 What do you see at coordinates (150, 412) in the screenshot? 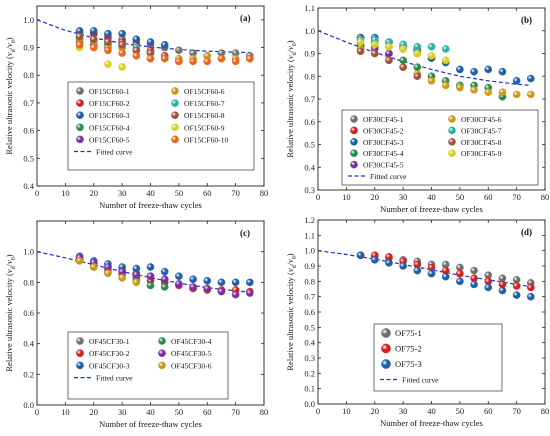
I see `x-tick-label: 40` at bounding box center [150, 412].